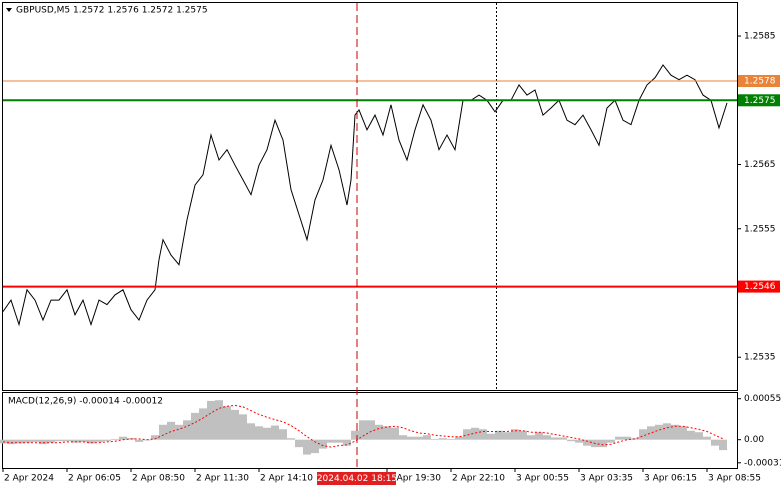 This screenshot has height=489, width=781. What do you see at coordinates (29, 479) in the screenshot?
I see `x-tick-label: 2 Apr 2024` at bounding box center [29, 479].